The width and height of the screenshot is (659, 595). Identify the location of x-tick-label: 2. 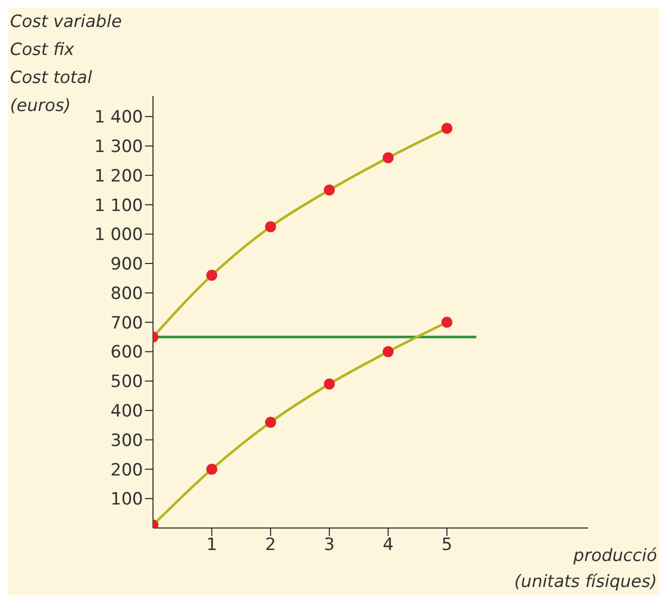
(270, 545).